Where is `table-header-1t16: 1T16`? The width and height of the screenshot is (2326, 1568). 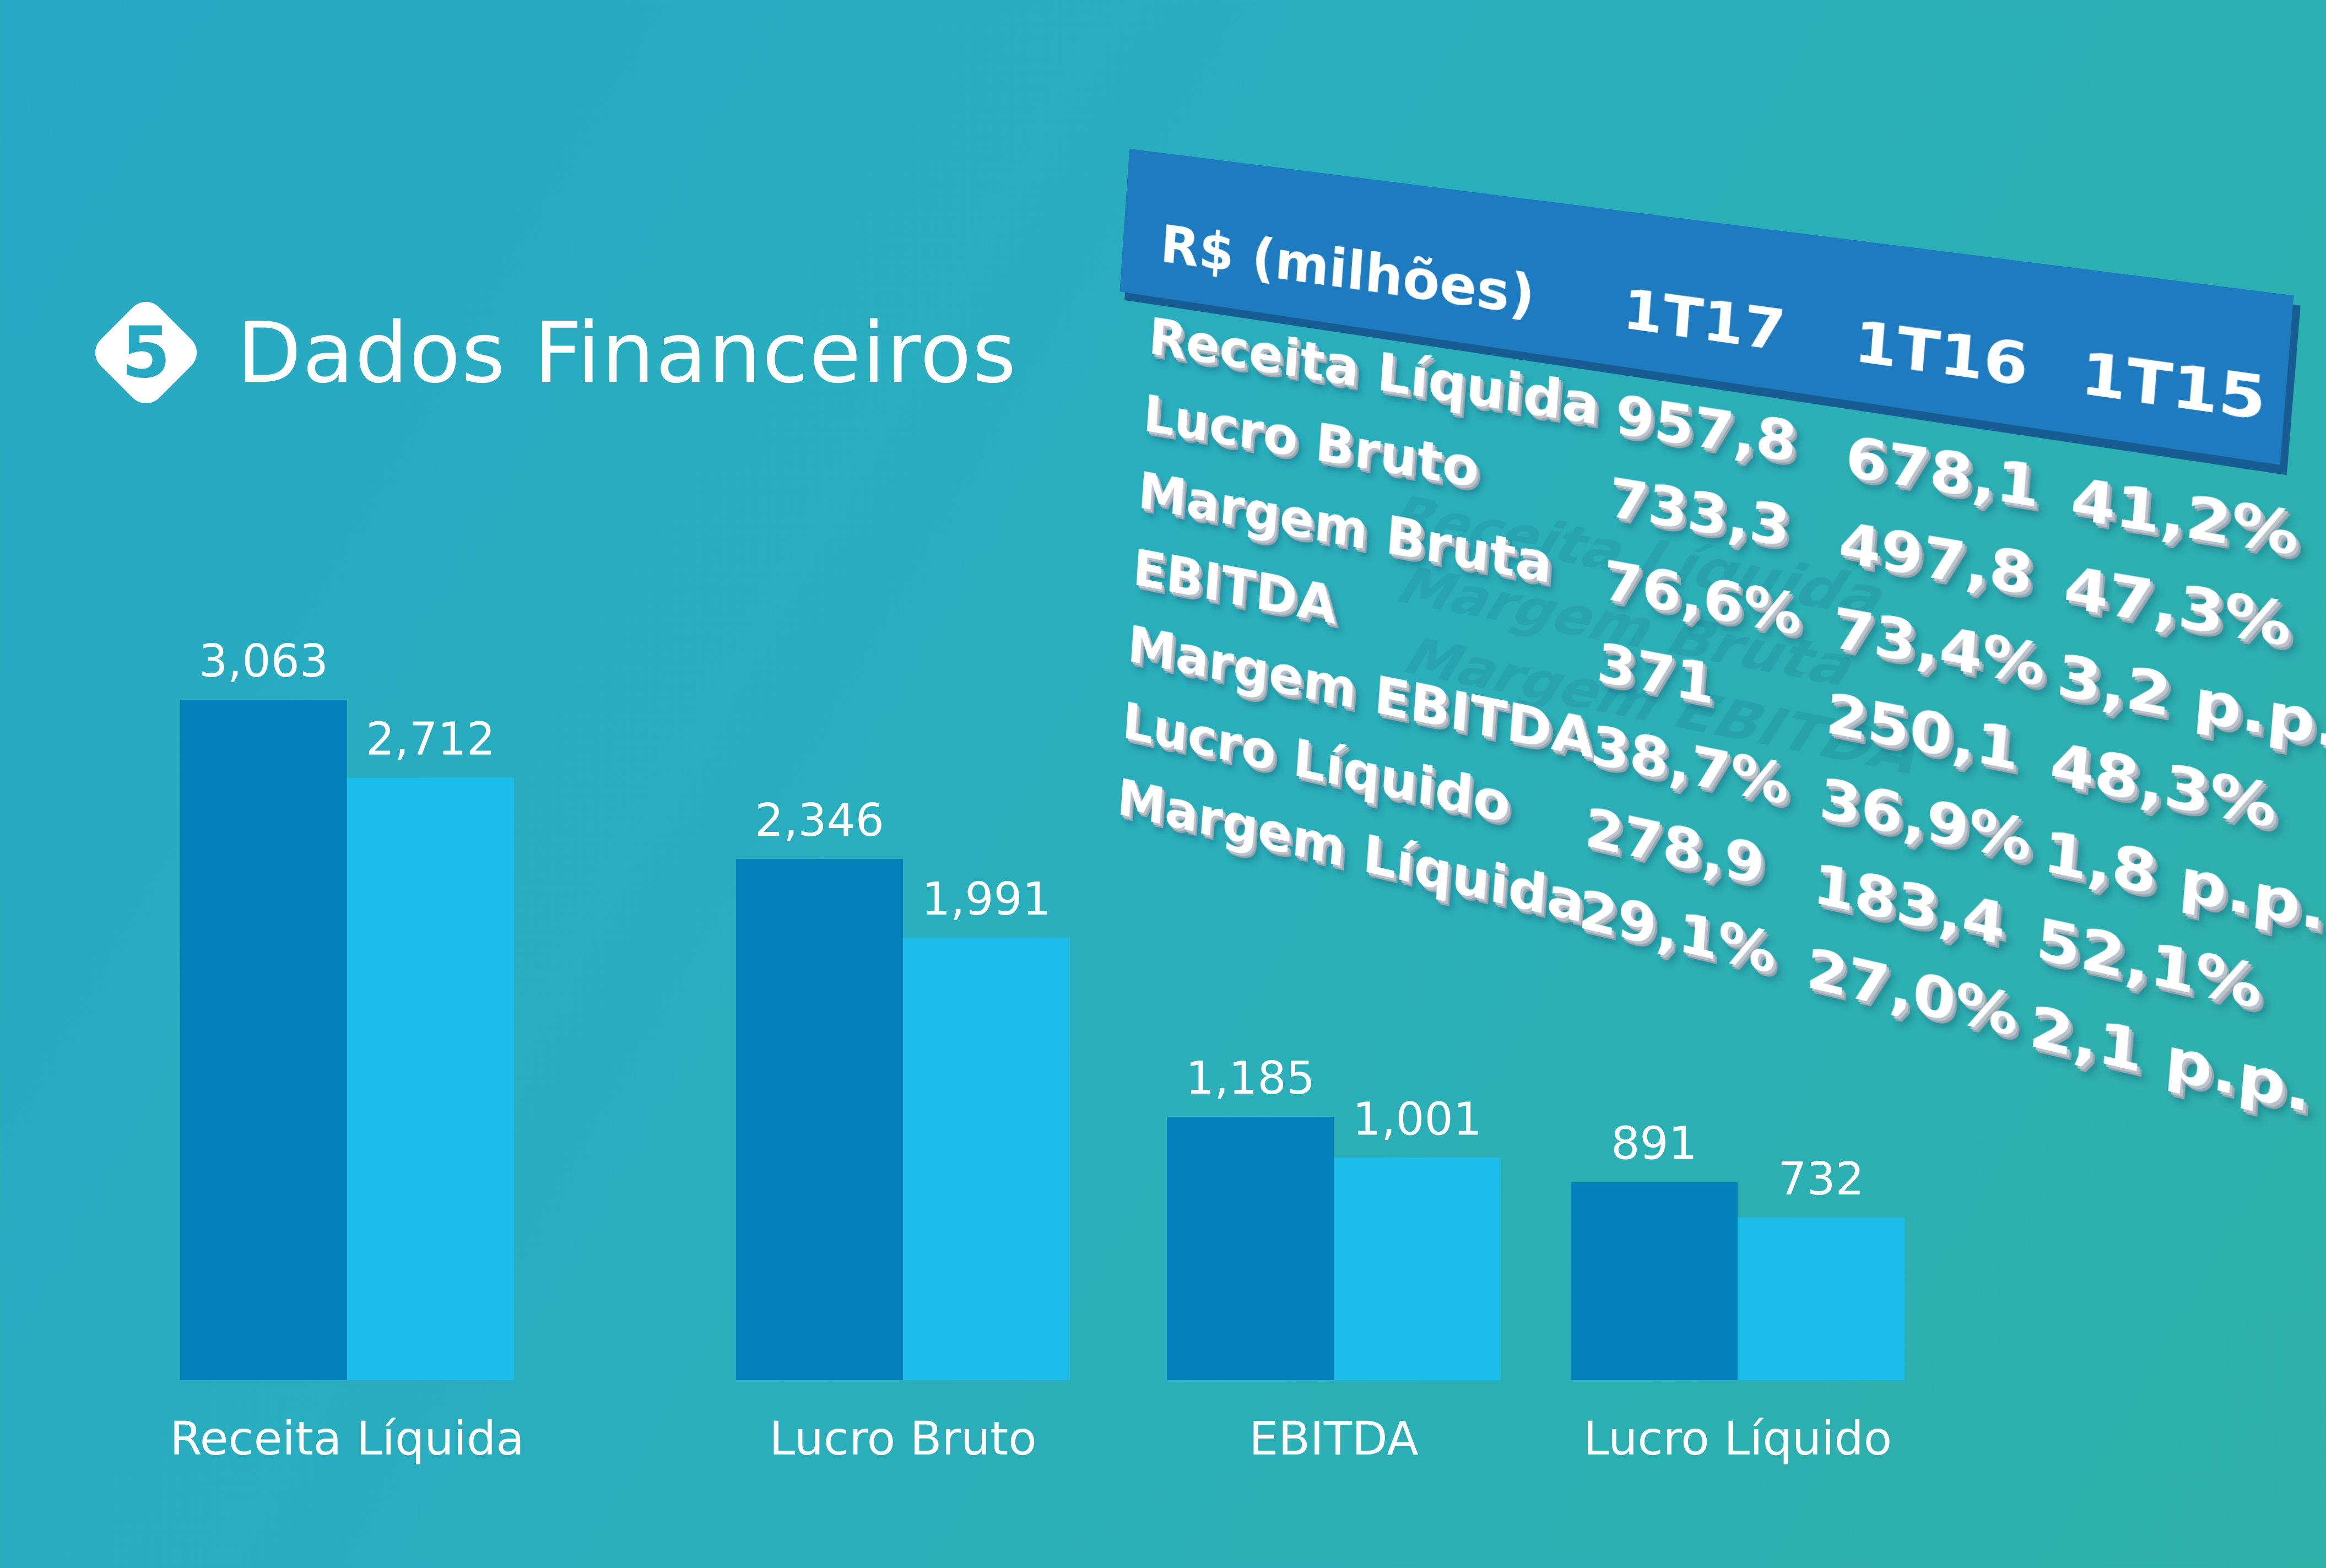
table-header-1t16: 1T16 is located at coordinates (1941, 354).